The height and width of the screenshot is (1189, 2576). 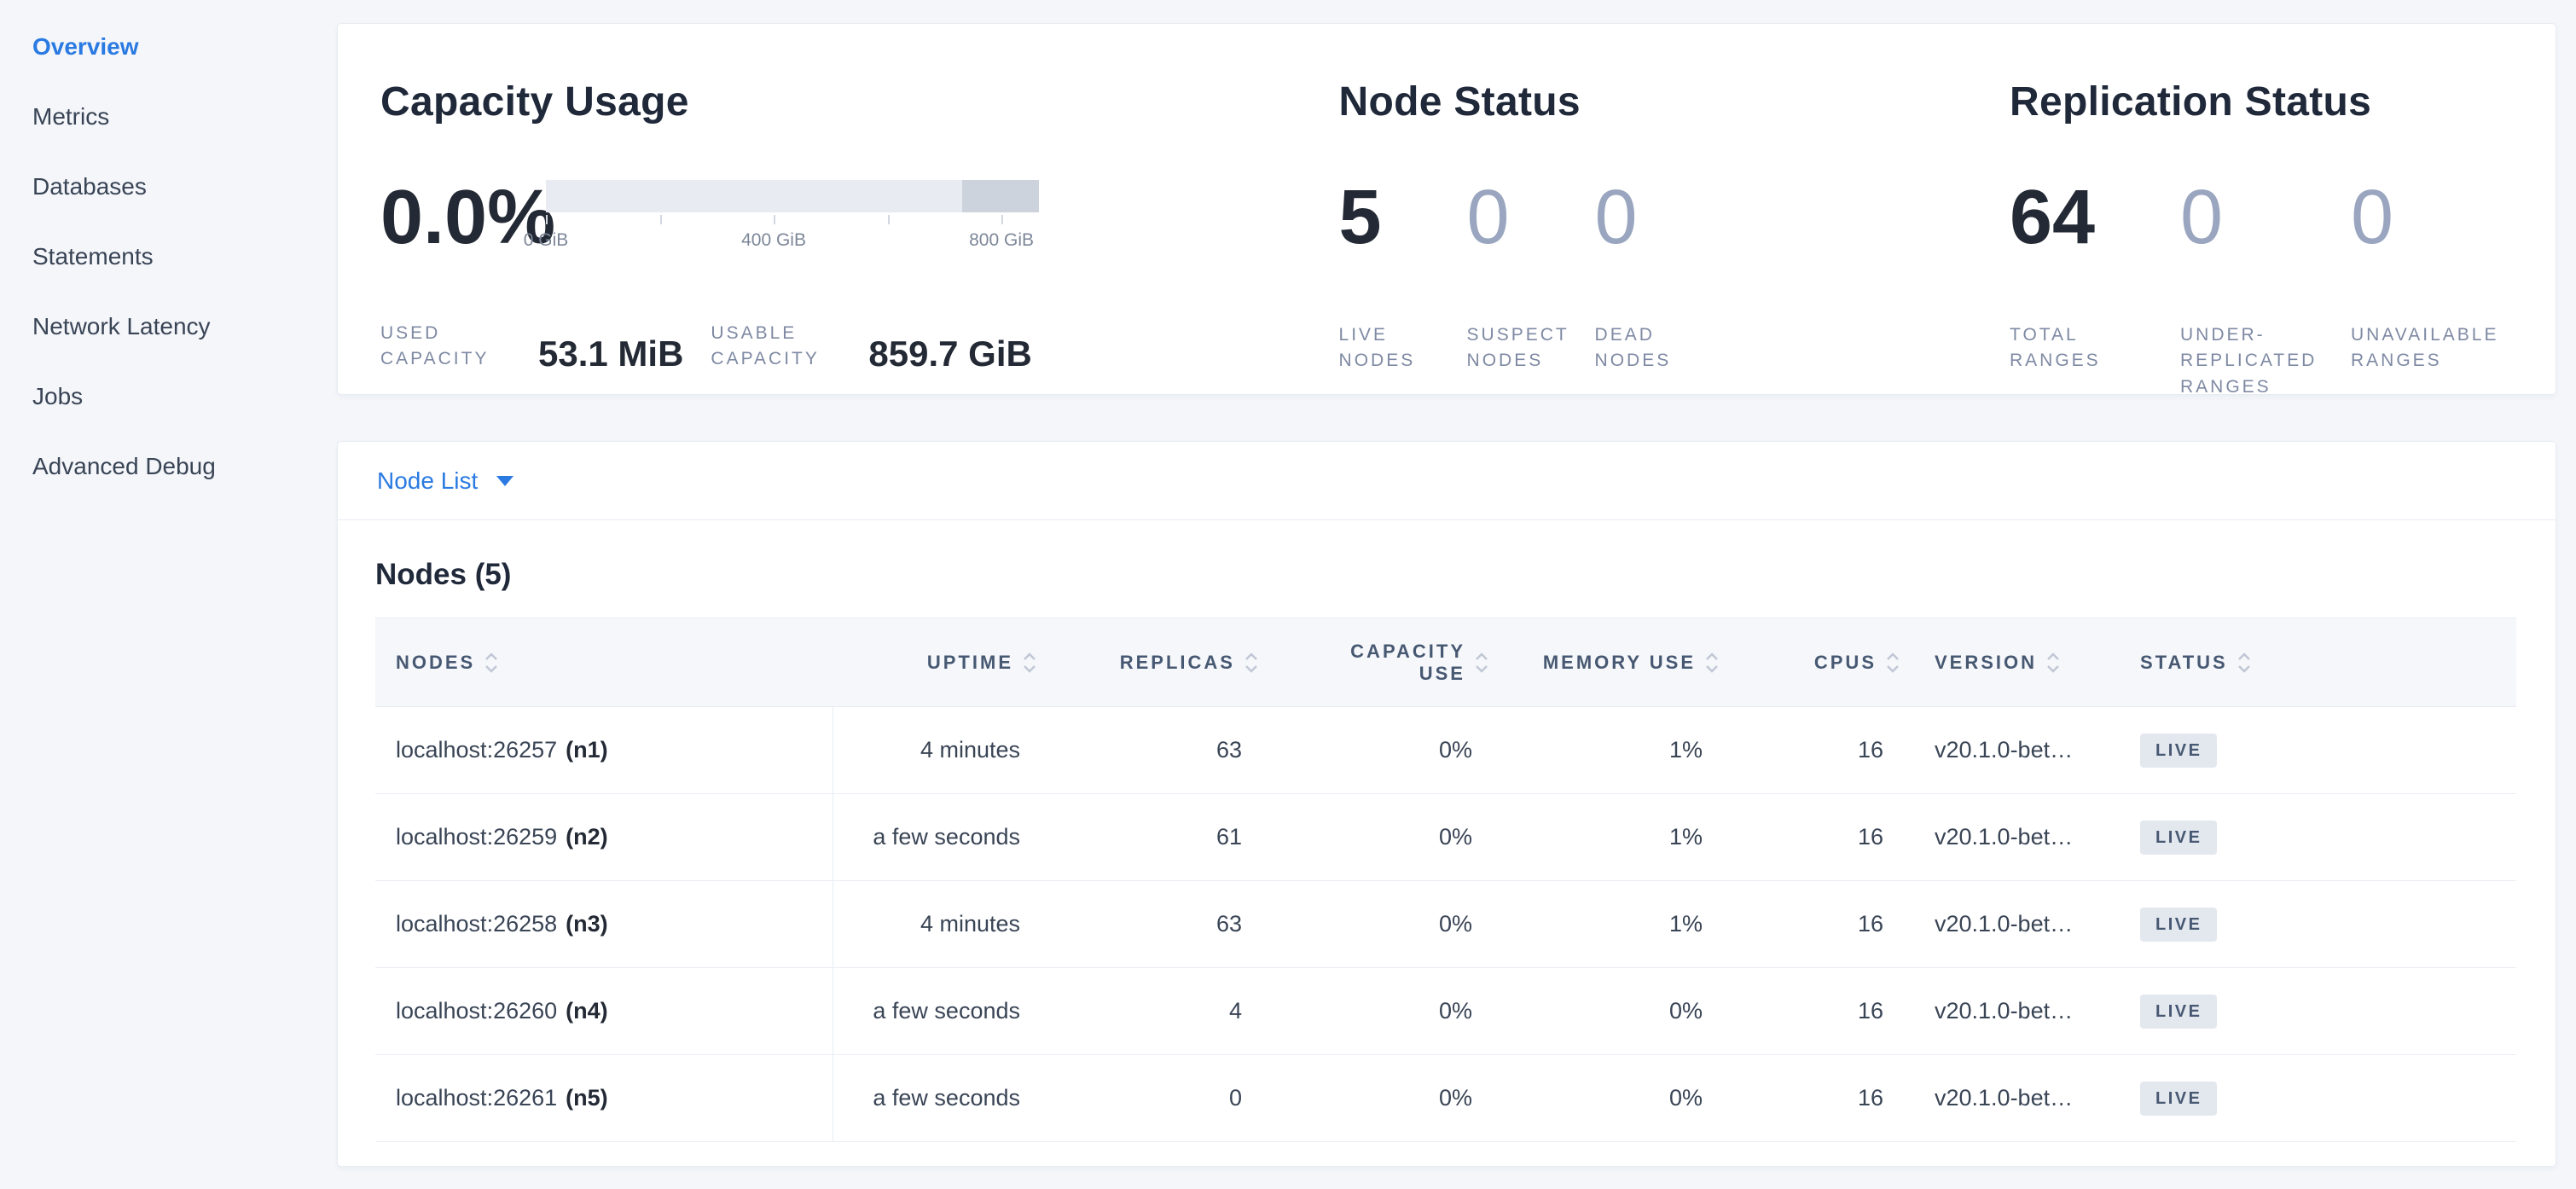 I want to click on sidebar-item-advanced-debug: Advanced Debug, so click(x=124, y=466).